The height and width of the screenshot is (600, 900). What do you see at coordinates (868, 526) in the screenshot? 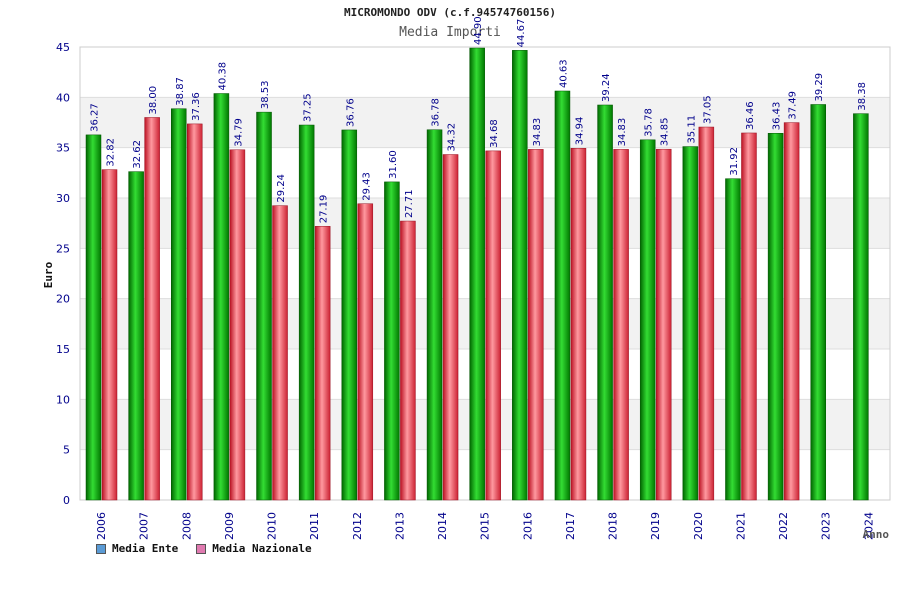
I see `x-tick-label: 2024` at bounding box center [868, 526].